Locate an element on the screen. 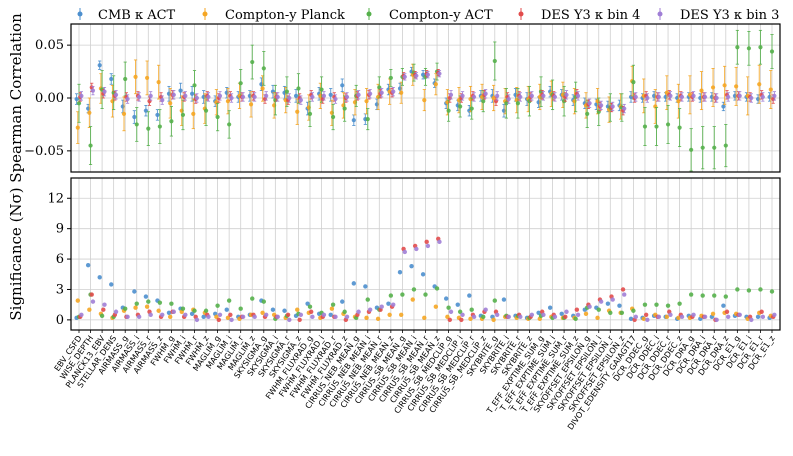 The height and width of the screenshot is (456, 793). legend-marker-compton-act is located at coordinates (369, 14).